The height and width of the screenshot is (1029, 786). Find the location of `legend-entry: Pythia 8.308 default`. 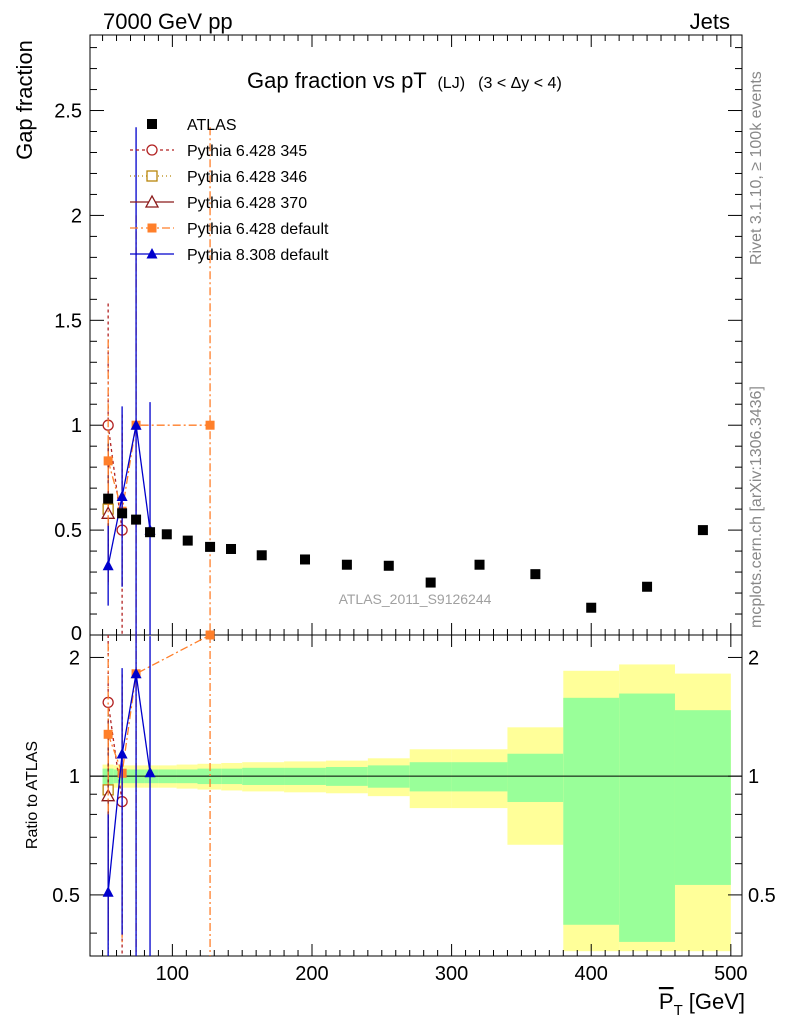

legend-entry: Pythia 8.308 default is located at coordinates (229, 255).